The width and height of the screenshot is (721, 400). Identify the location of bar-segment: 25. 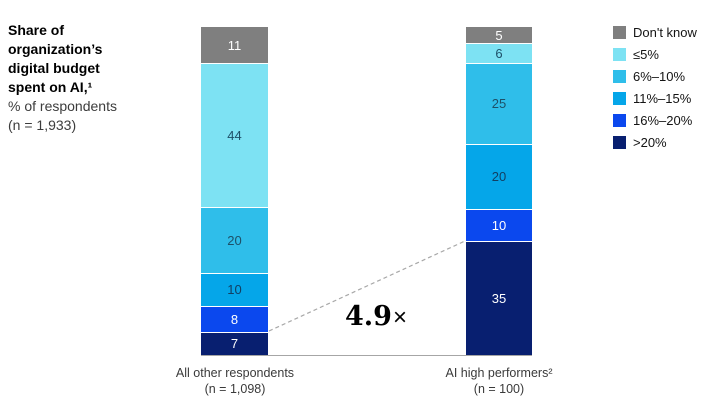
(499, 103).